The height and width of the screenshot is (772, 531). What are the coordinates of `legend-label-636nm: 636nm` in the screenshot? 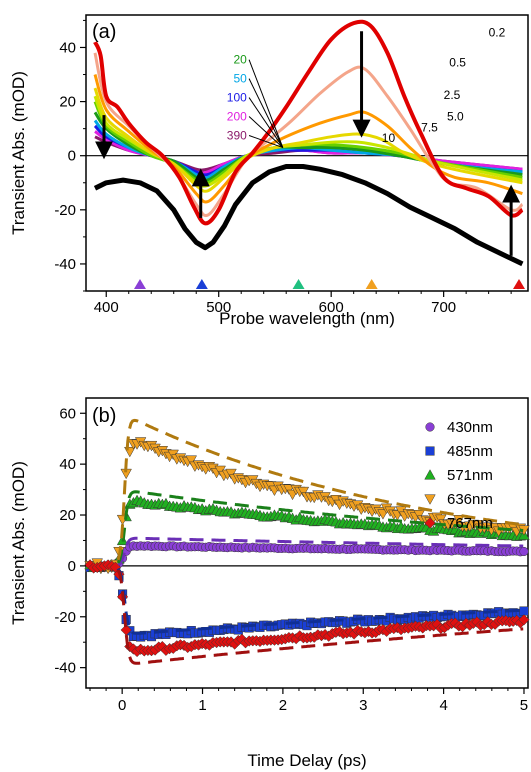 It's located at (470, 499).